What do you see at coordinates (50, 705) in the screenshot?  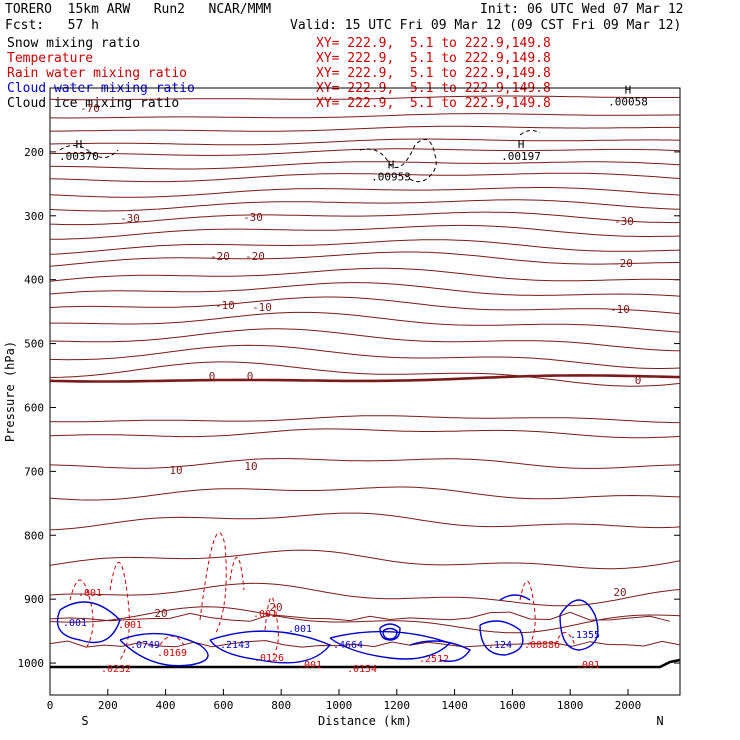 I see `x-tick-label: 0` at bounding box center [50, 705].